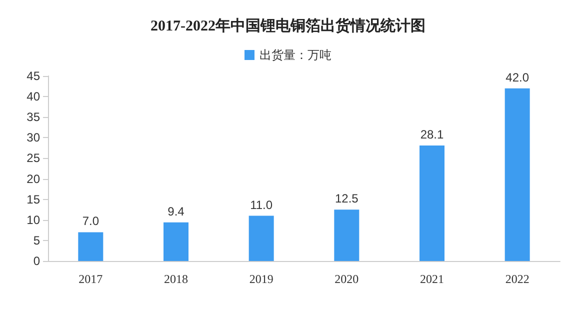 This screenshot has width=576, height=327. I want to click on y-tick-label: 0, so click(36, 261).